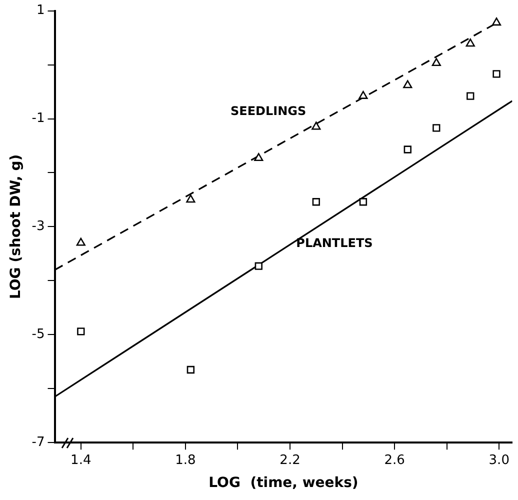 This screenshot has width=518, height=500. Describe the element at coordinates (394, 460) in the screenshot. I see `x-tick-label: 2.6` at that location.